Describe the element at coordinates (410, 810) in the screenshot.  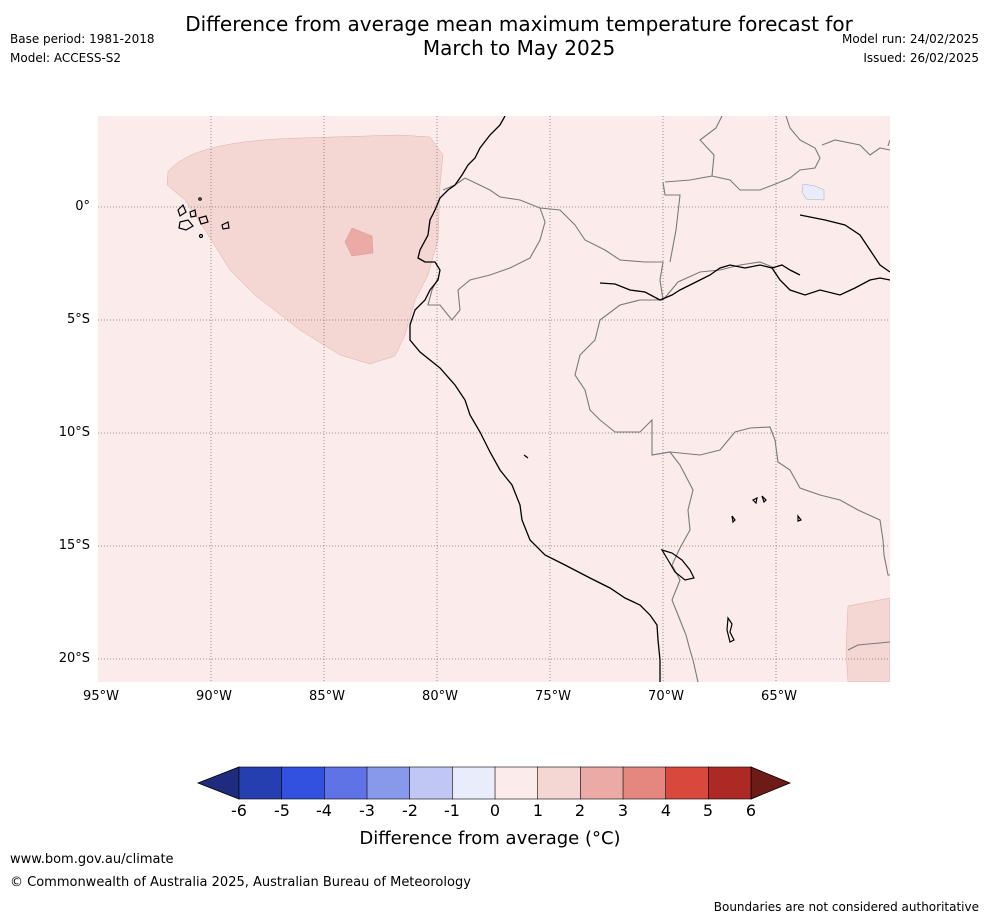
I see `cbar-tick: -2` at that location.